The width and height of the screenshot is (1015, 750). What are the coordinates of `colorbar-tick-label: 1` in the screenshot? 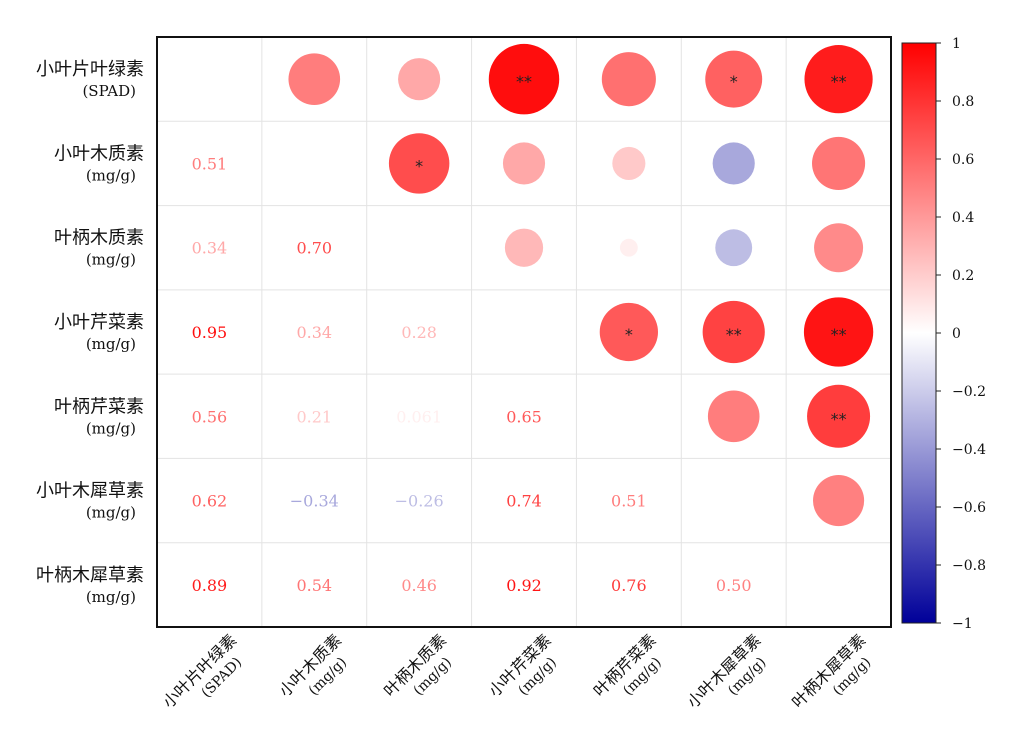 It's located at (956, 44).